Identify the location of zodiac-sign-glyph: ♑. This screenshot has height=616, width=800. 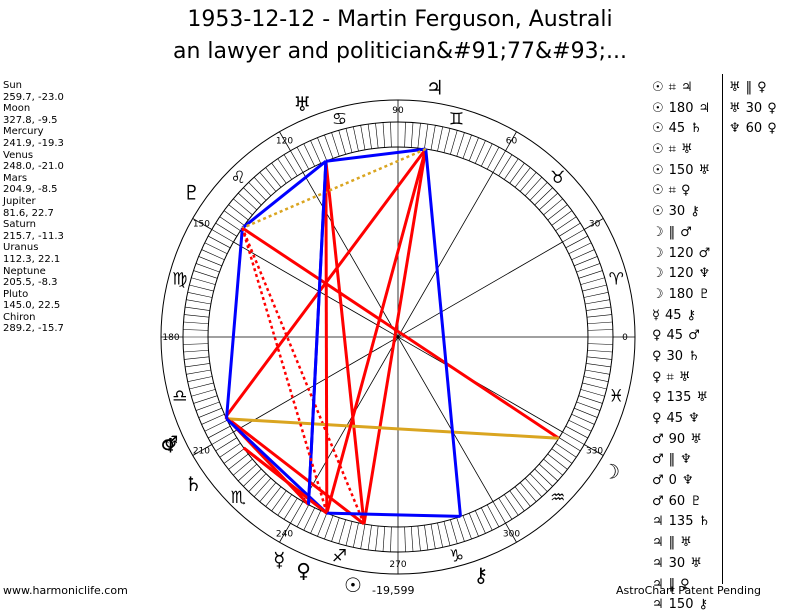
(456, 556).